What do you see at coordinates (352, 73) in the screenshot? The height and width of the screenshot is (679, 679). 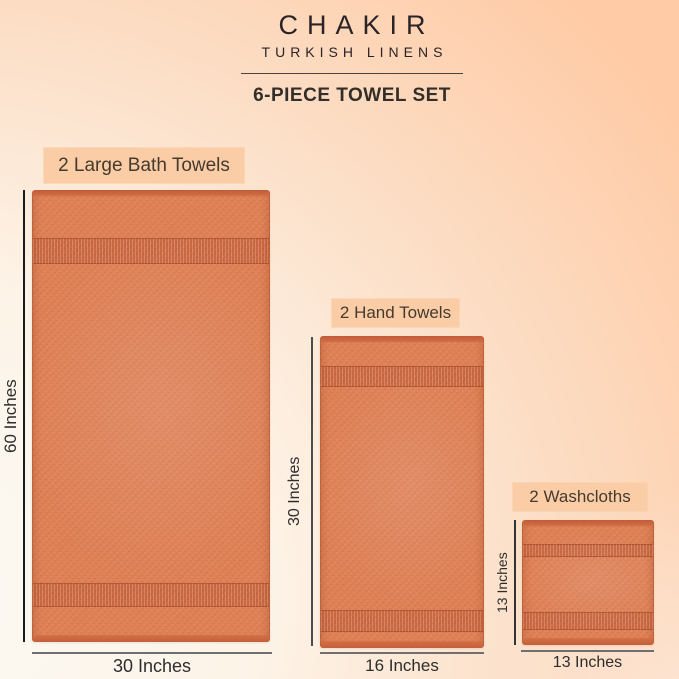 I see `header-divider` at bounding box center [352, 73].